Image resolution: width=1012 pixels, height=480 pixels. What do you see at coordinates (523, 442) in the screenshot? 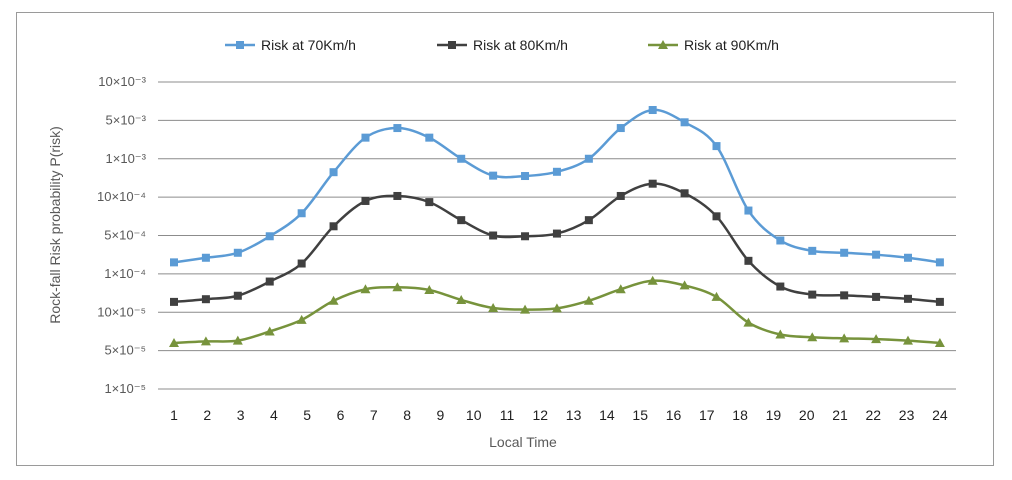
I see `x-axis-title: Local Time` at bounding box center [523, 442].